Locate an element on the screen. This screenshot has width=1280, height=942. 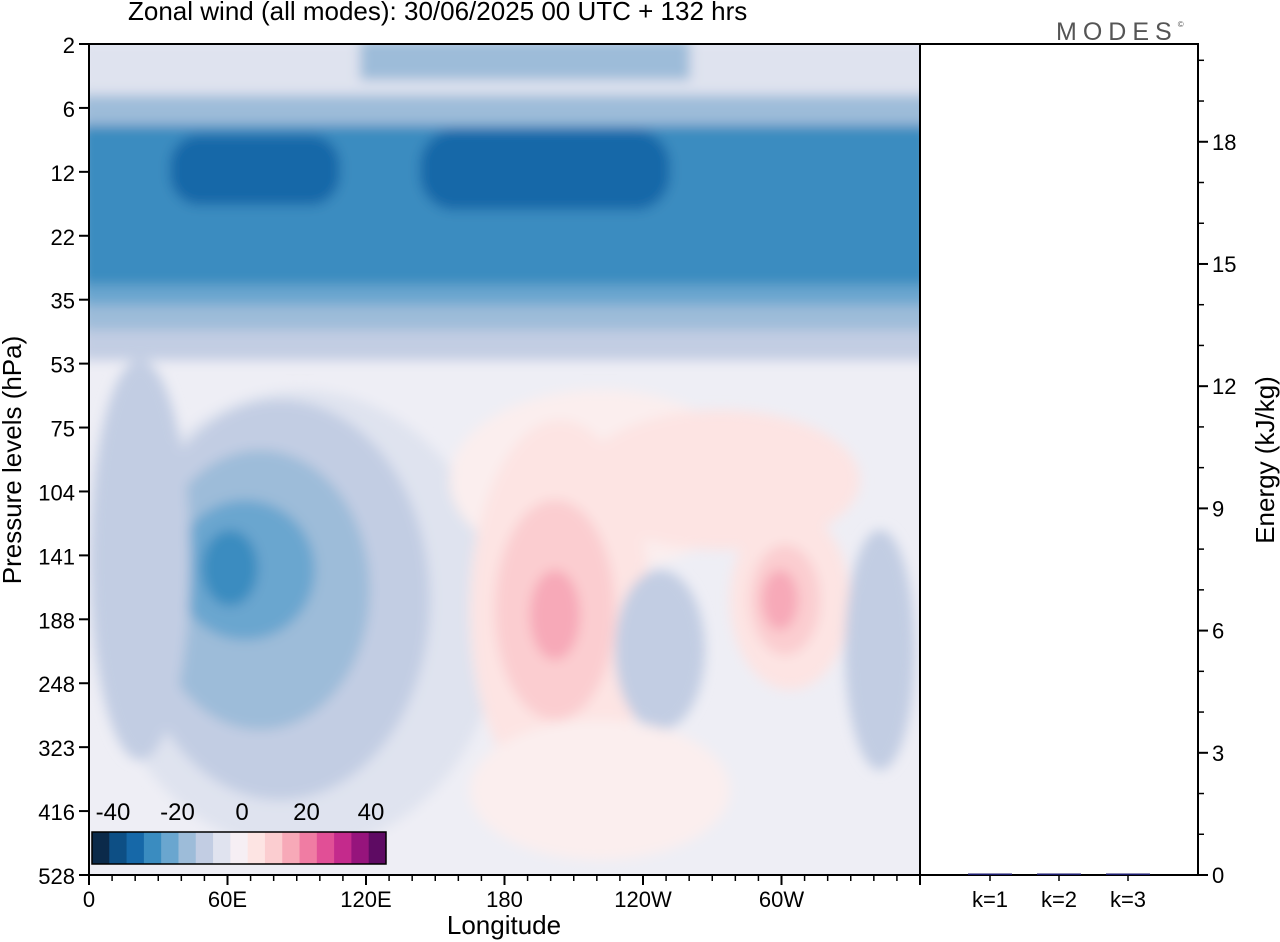
y-tick-label: 323 is located at coordinates (56, 748).